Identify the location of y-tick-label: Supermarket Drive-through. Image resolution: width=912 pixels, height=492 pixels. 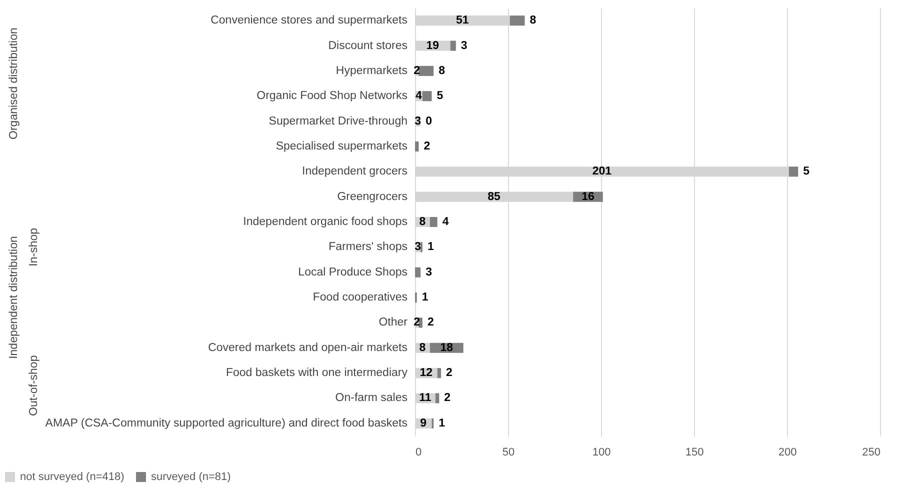
(338, 121).